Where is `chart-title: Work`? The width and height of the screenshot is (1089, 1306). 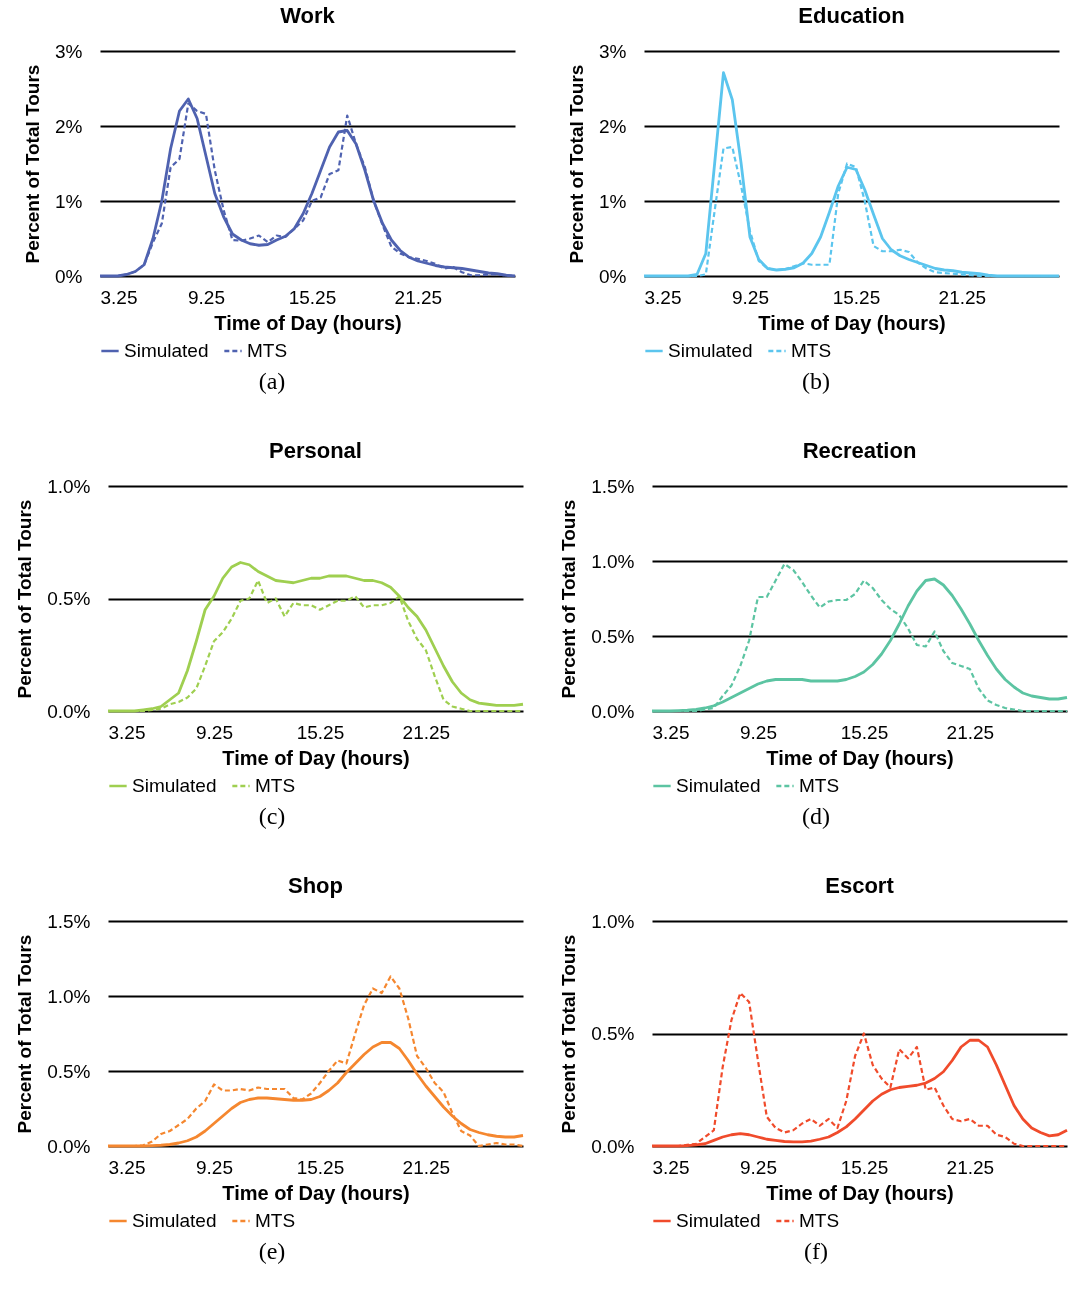
chart-title: Work is located at coordinates (307, 15).